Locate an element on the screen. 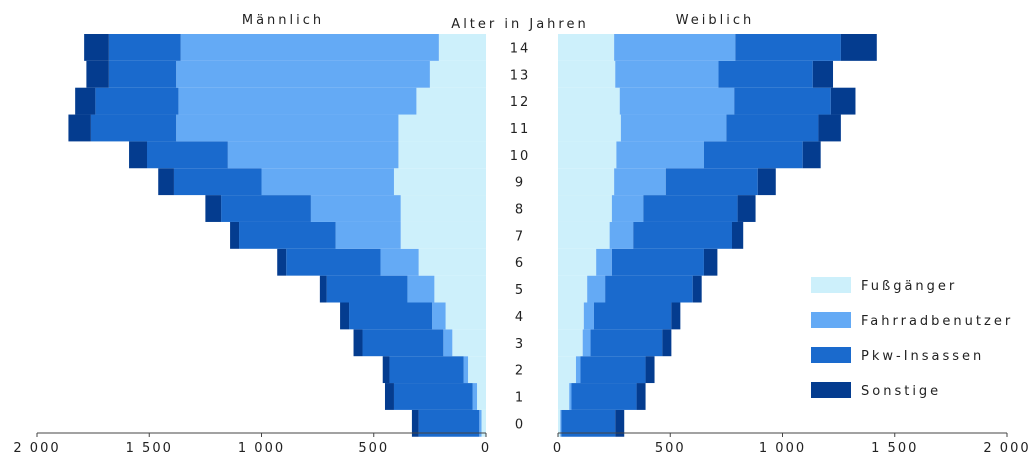  age-label: 7 is located at coordinates (520, 236).